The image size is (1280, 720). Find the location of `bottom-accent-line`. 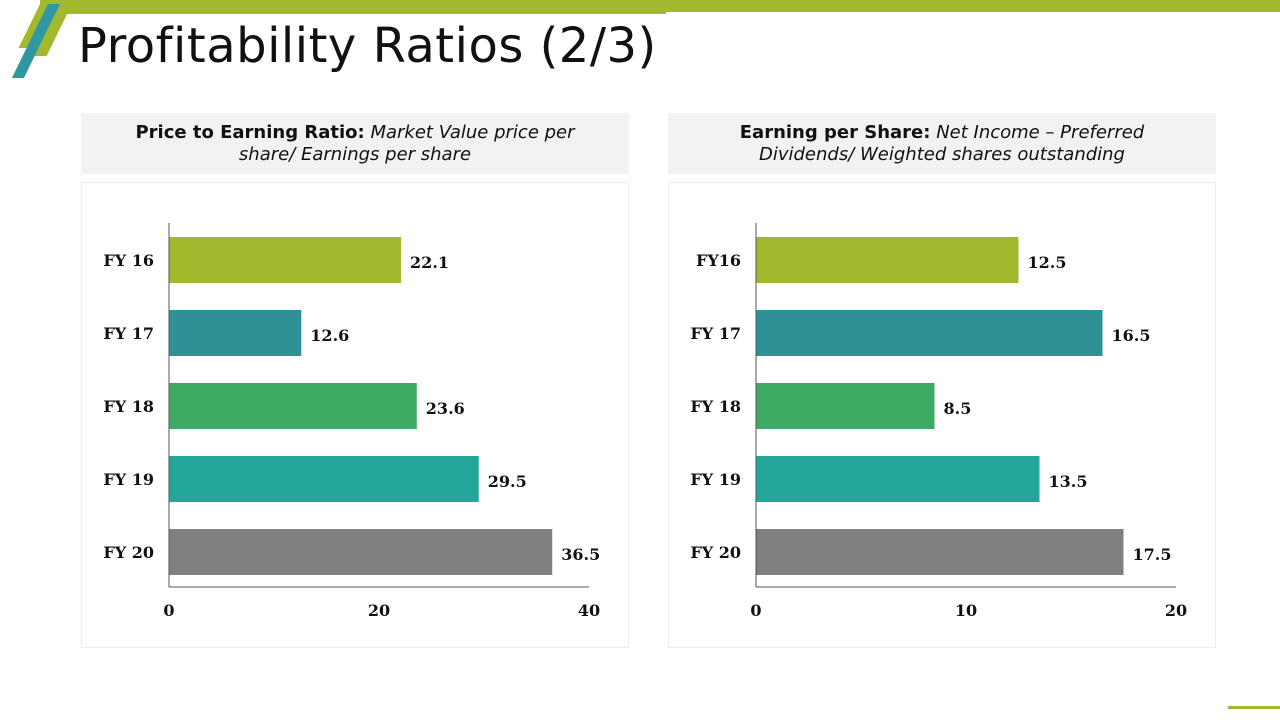

bottom-accent-line is located at coordinates (1254, 707).